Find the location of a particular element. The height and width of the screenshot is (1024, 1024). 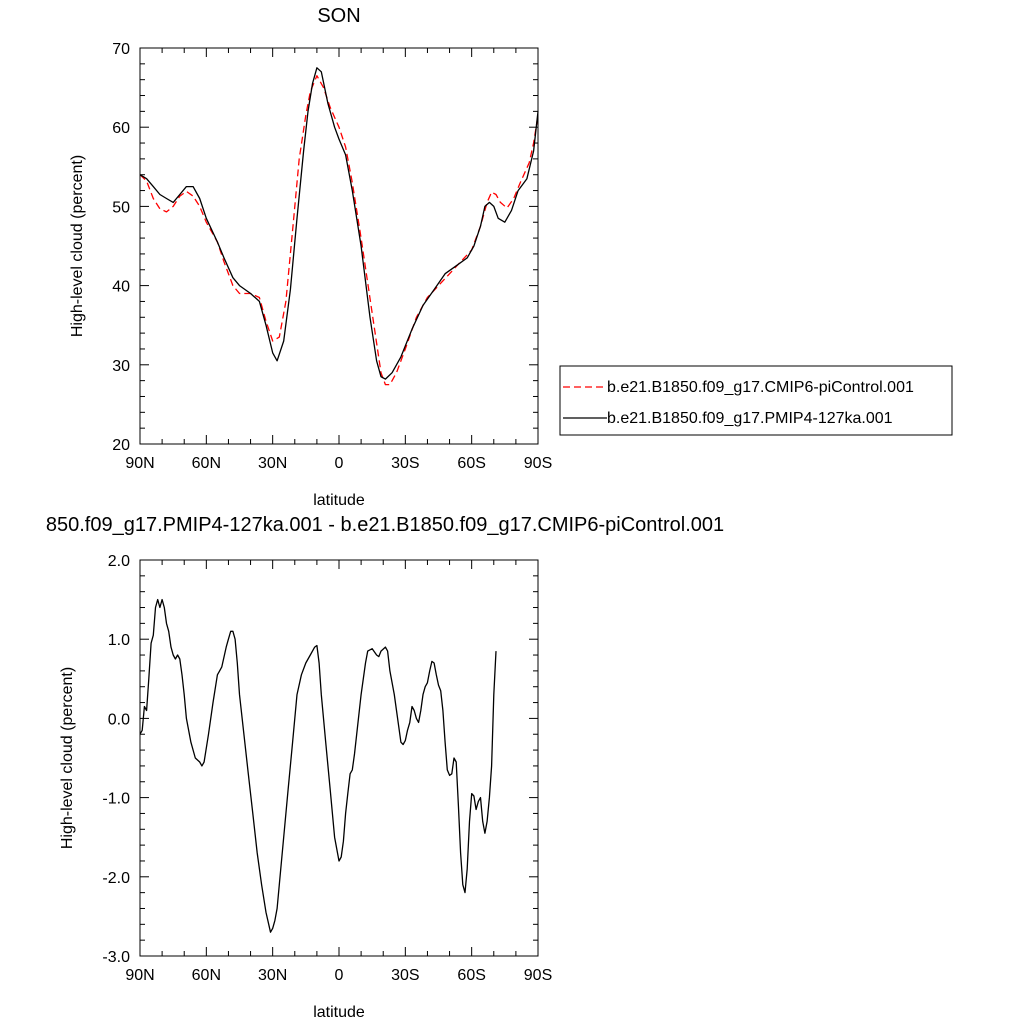

y-tick-label: 20 is located at coordinates (121, 445).